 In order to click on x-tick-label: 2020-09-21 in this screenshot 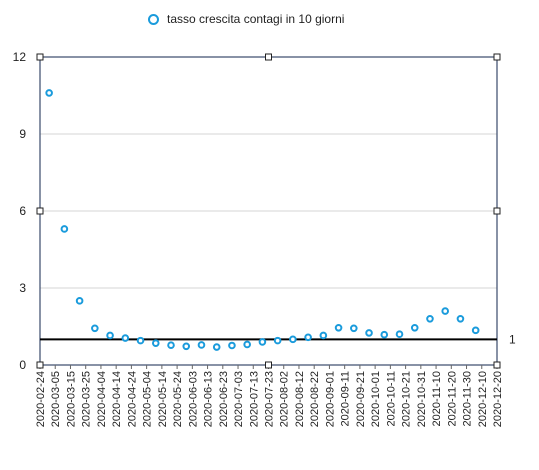, I will do `click(361, 399)`.